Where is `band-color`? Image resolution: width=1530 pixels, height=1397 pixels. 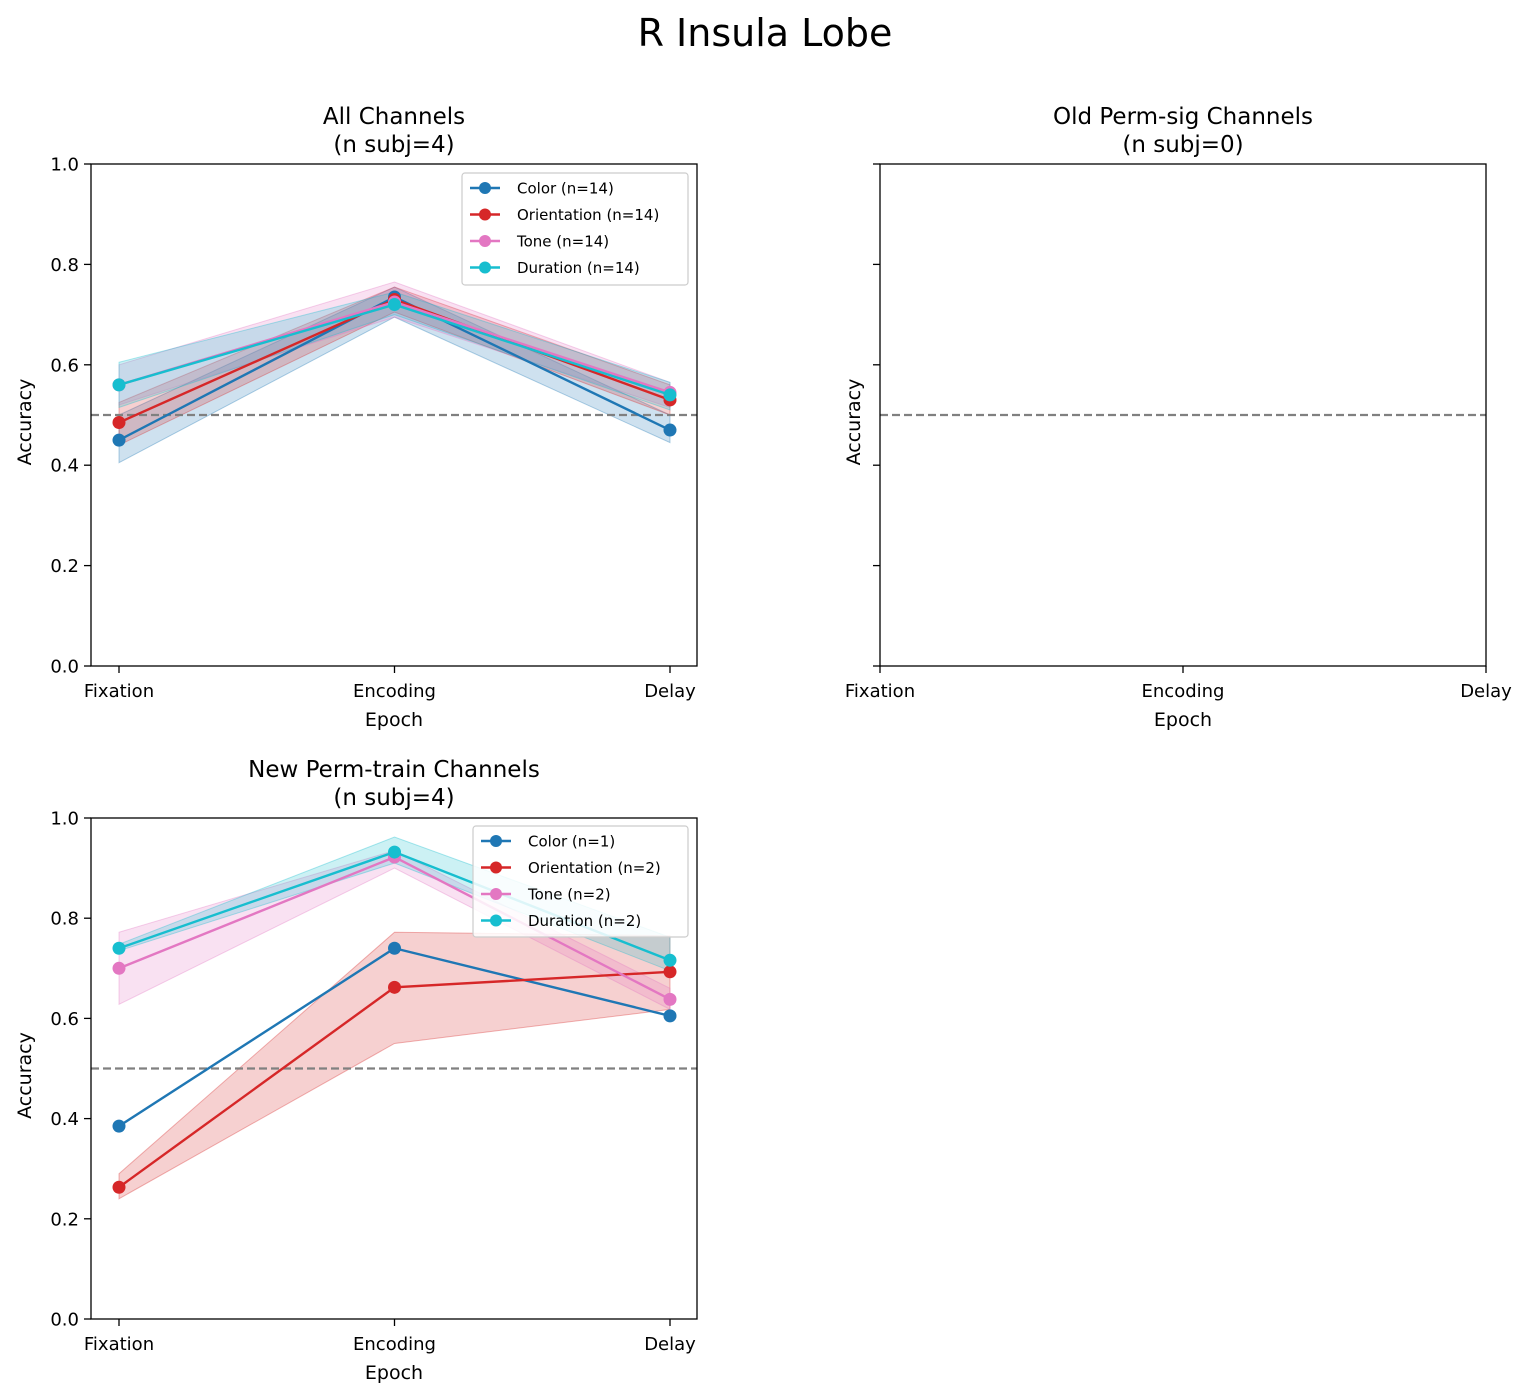 band-color is located at coordinates (394, 375).